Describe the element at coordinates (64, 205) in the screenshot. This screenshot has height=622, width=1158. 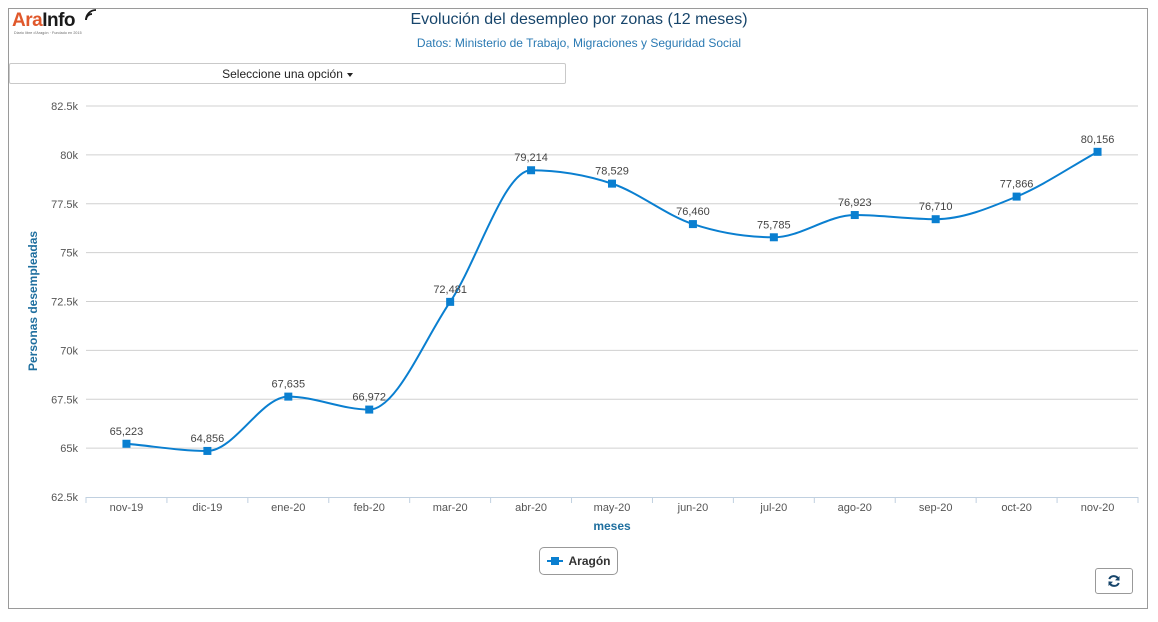
I see `y-tick-label: 77.5k` at that location.